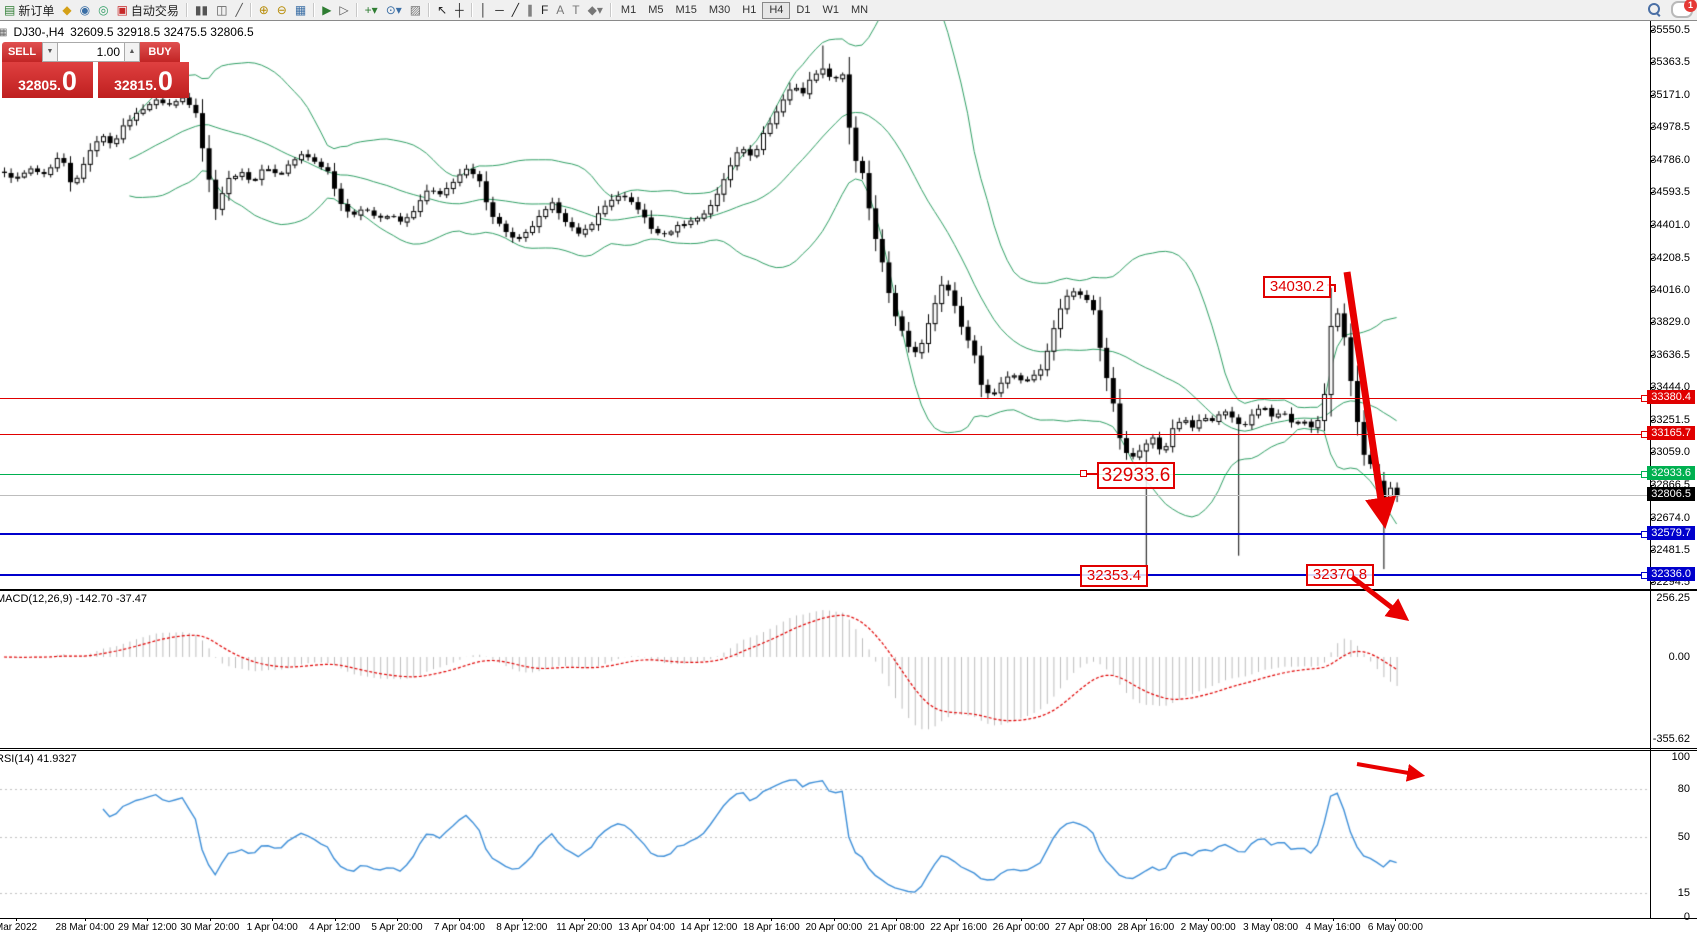  I want to click on channel-icon: ∥, so click(530, 10).